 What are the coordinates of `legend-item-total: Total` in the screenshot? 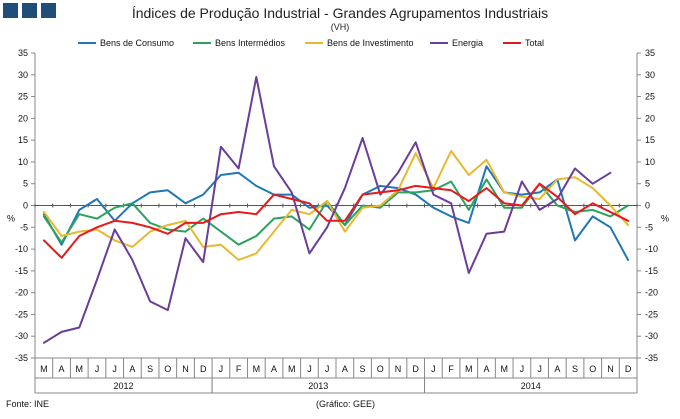 It's located at (523, 43).